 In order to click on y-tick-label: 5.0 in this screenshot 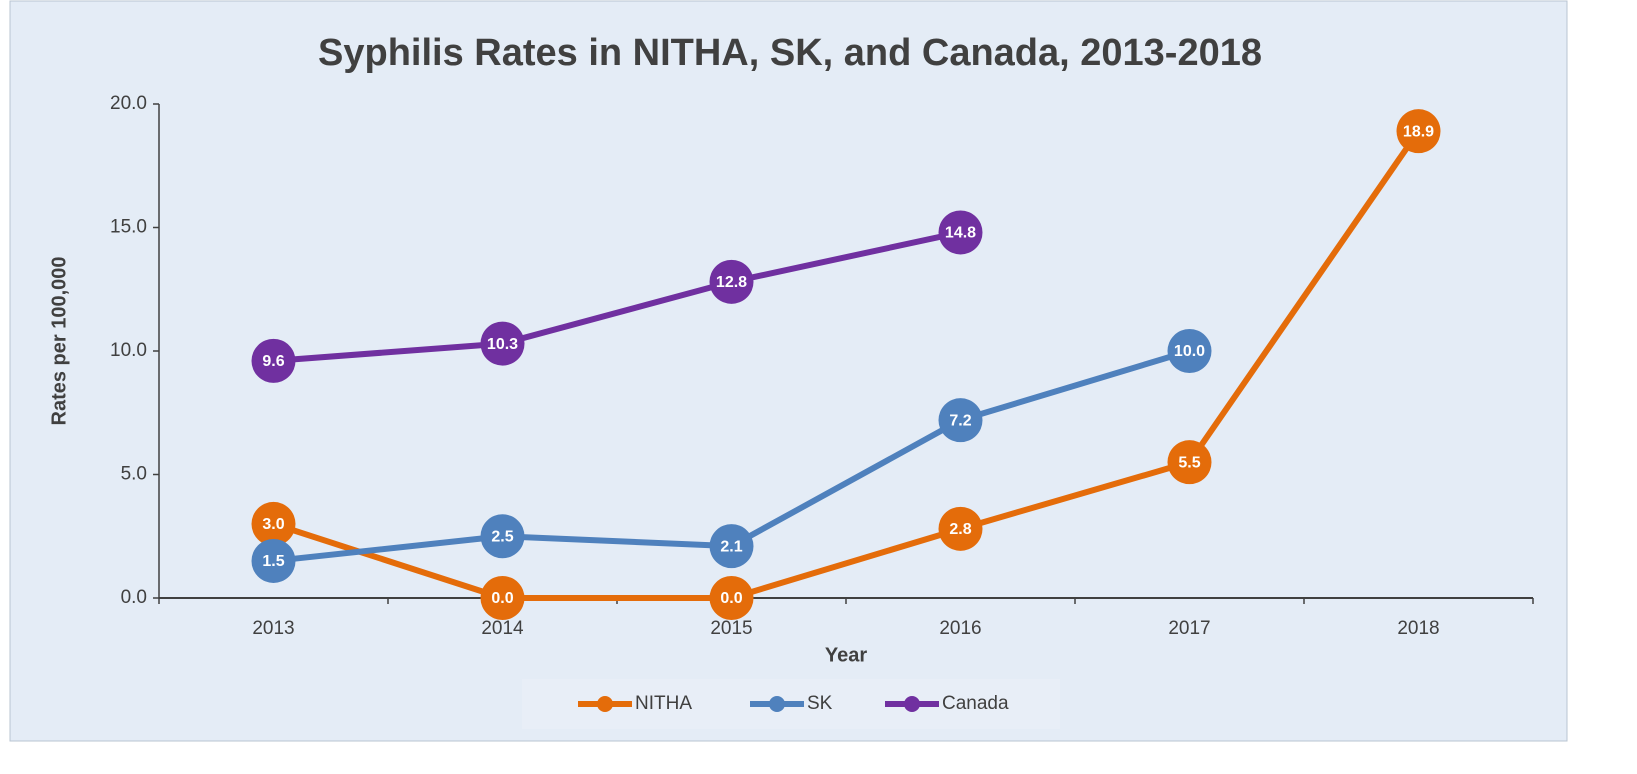, I will do `click(134, 474)`.